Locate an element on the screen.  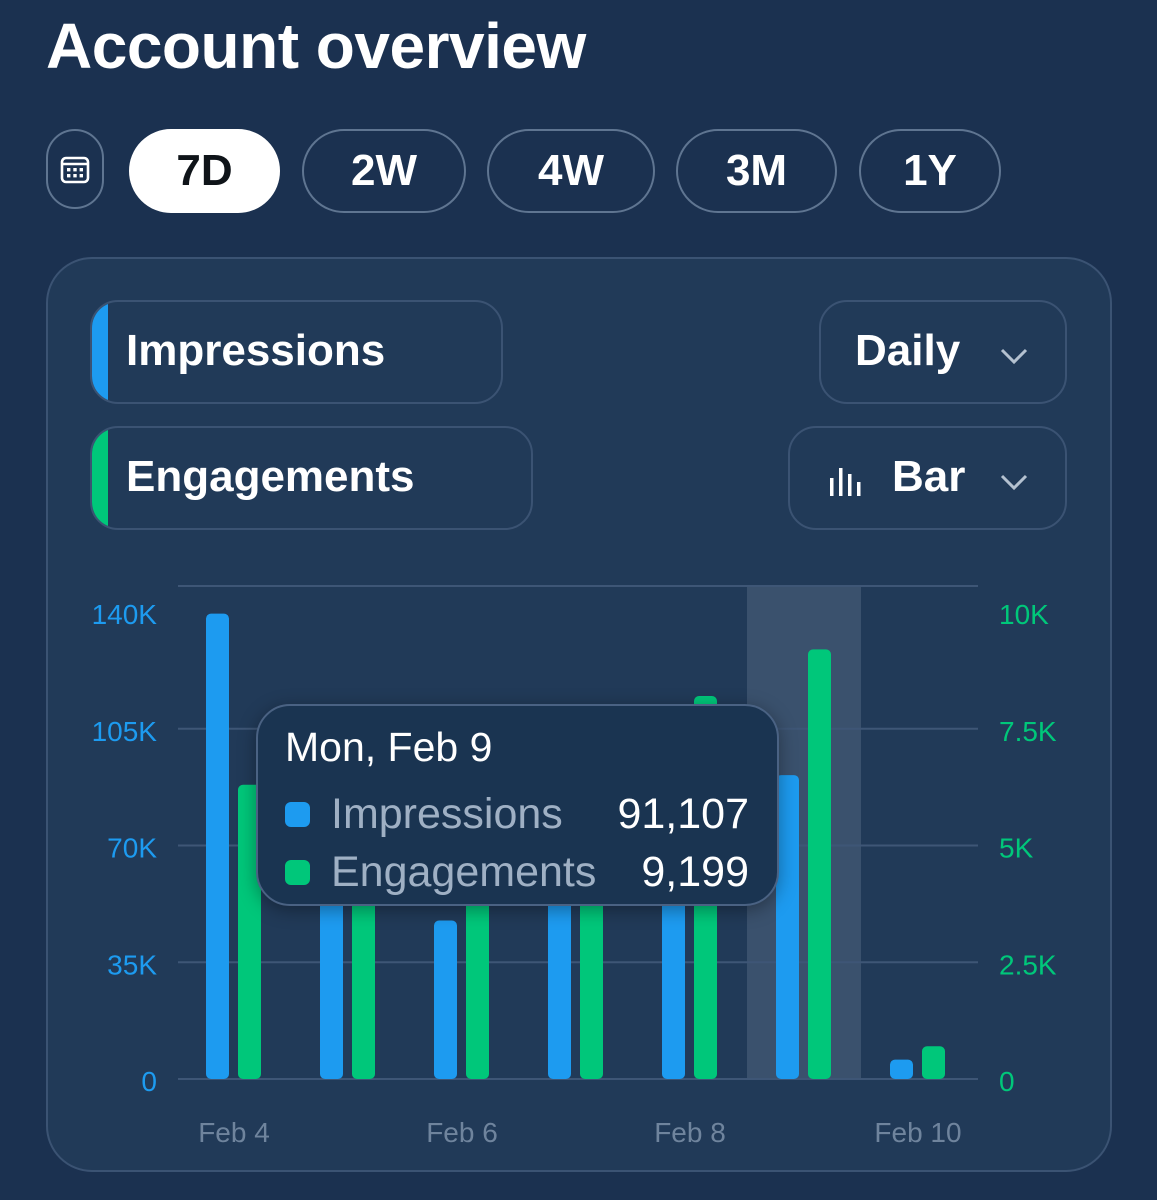
chart-type-select: Bar is located at coordinates (927, 478).